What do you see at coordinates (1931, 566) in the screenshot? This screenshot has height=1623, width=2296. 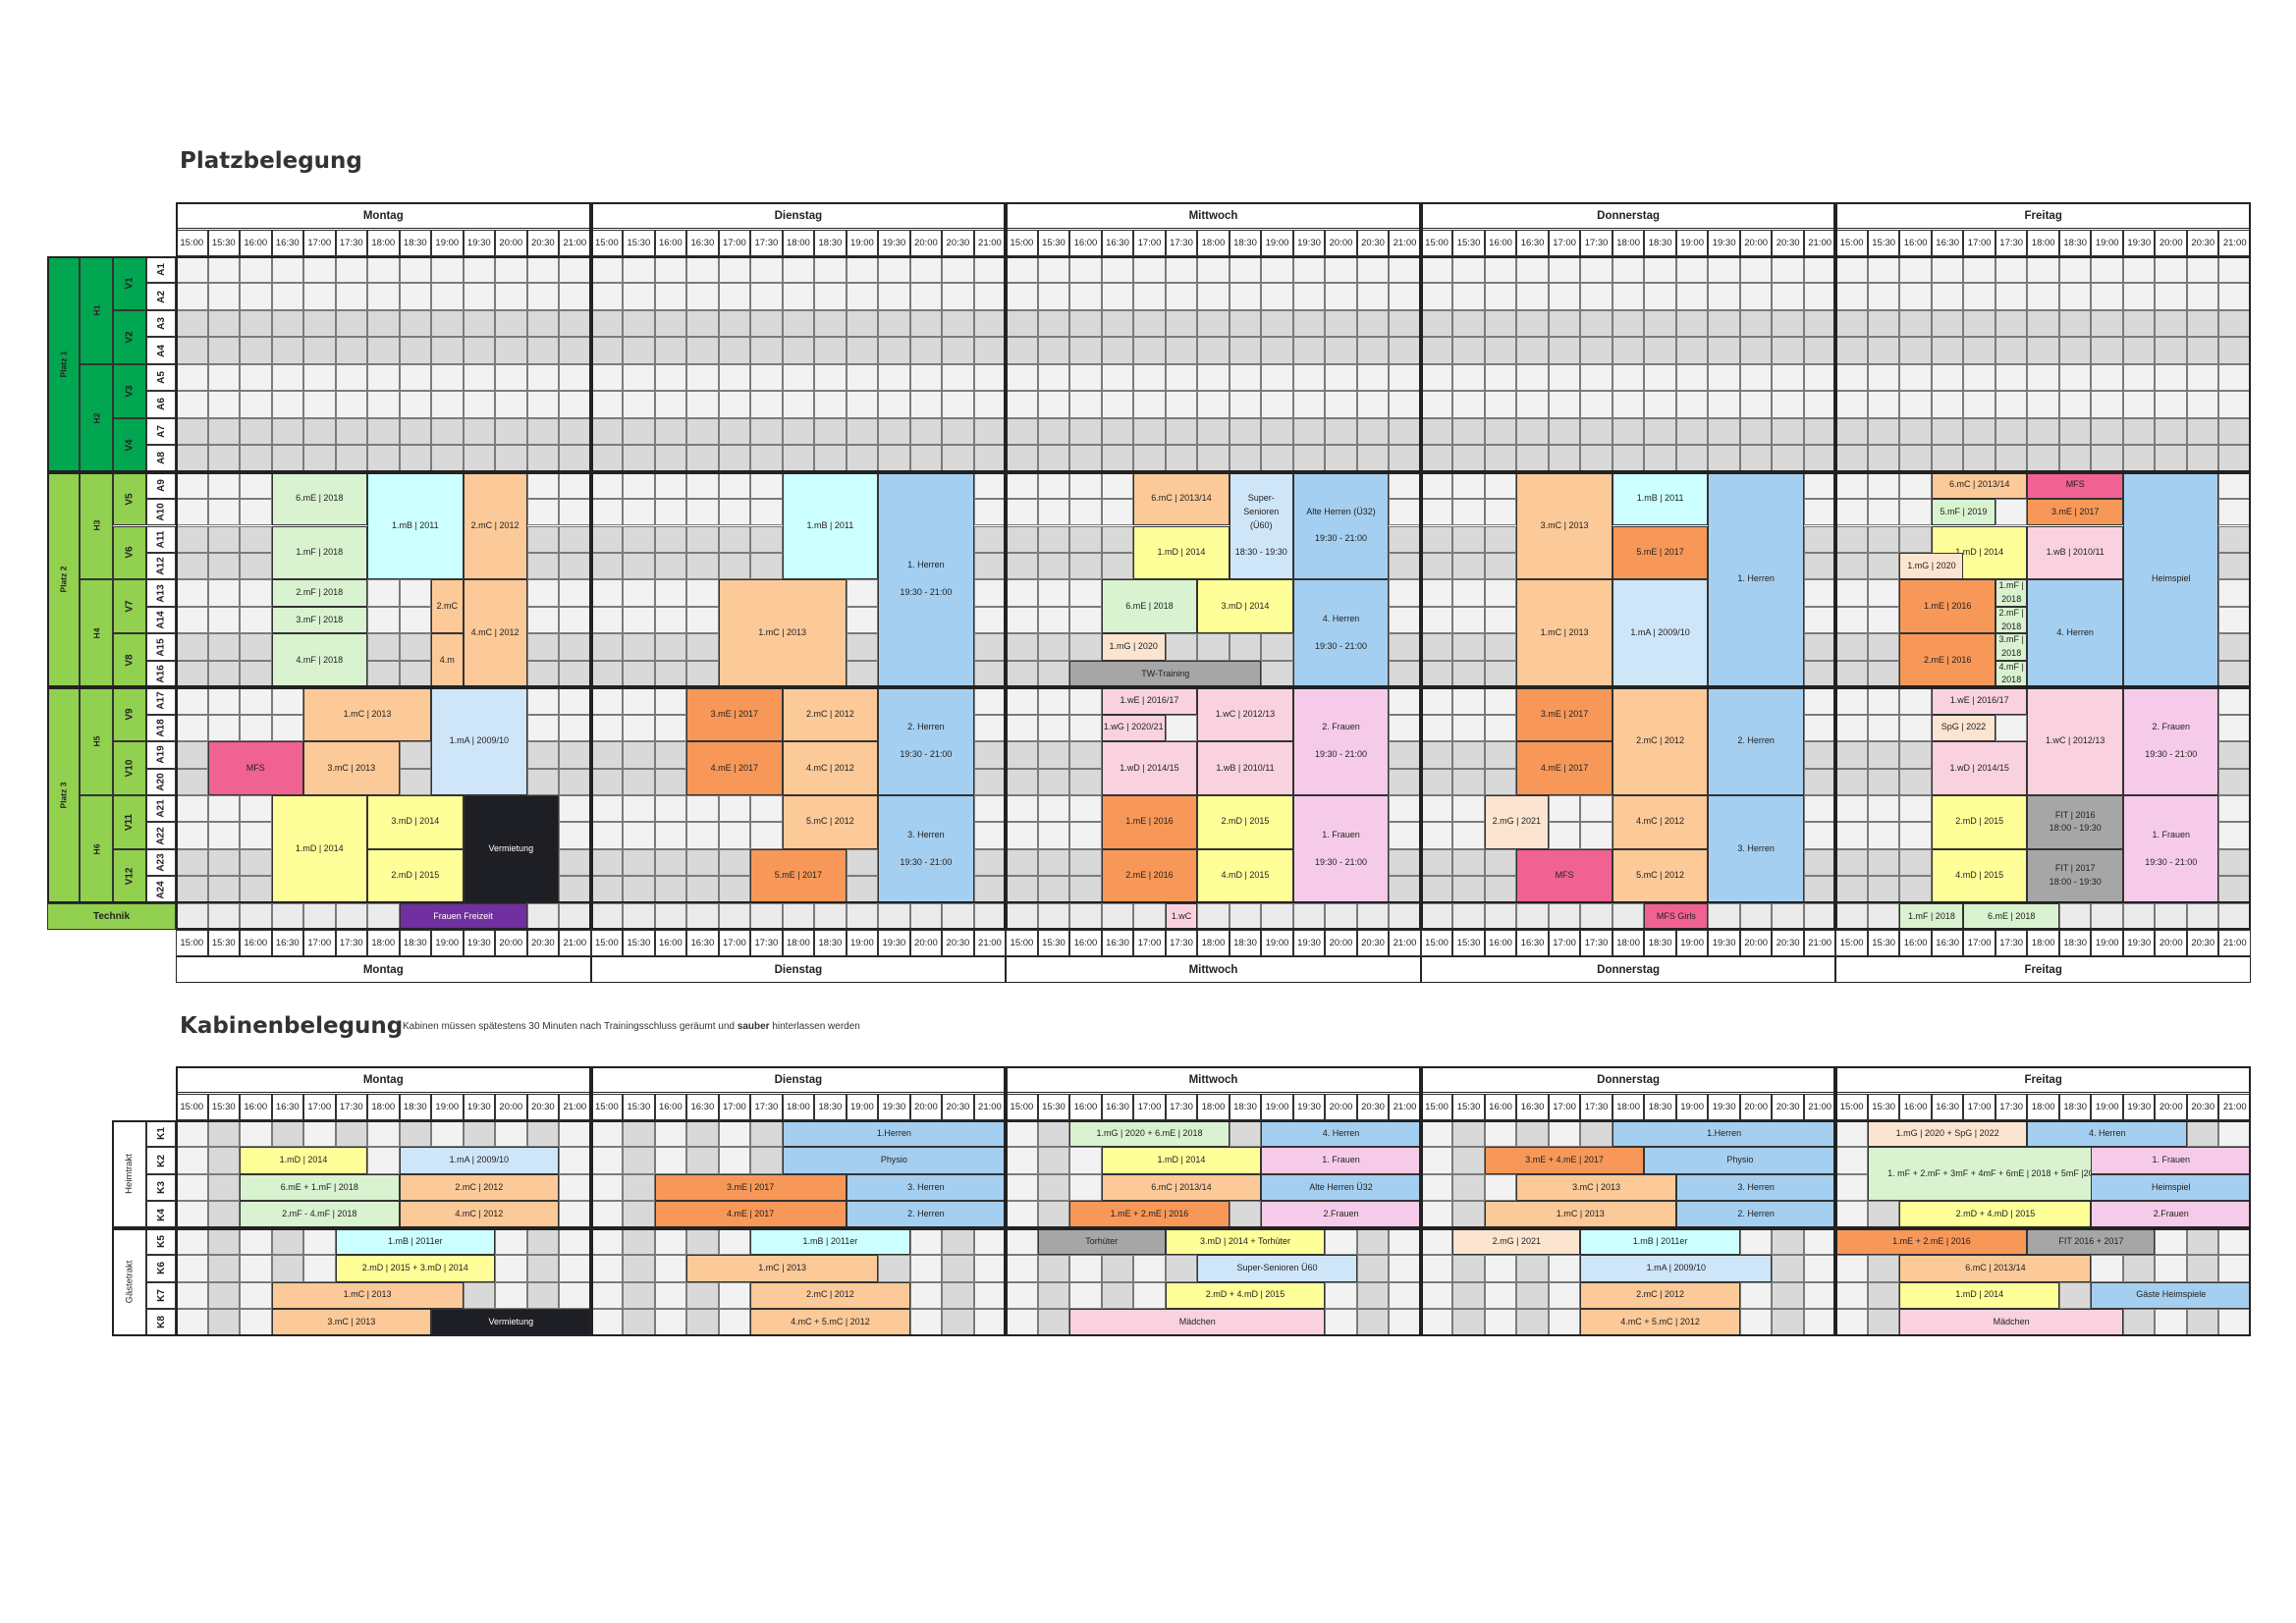 I see `platz-booking: 1.mG | 2020` at bounding box center [1931, 566].